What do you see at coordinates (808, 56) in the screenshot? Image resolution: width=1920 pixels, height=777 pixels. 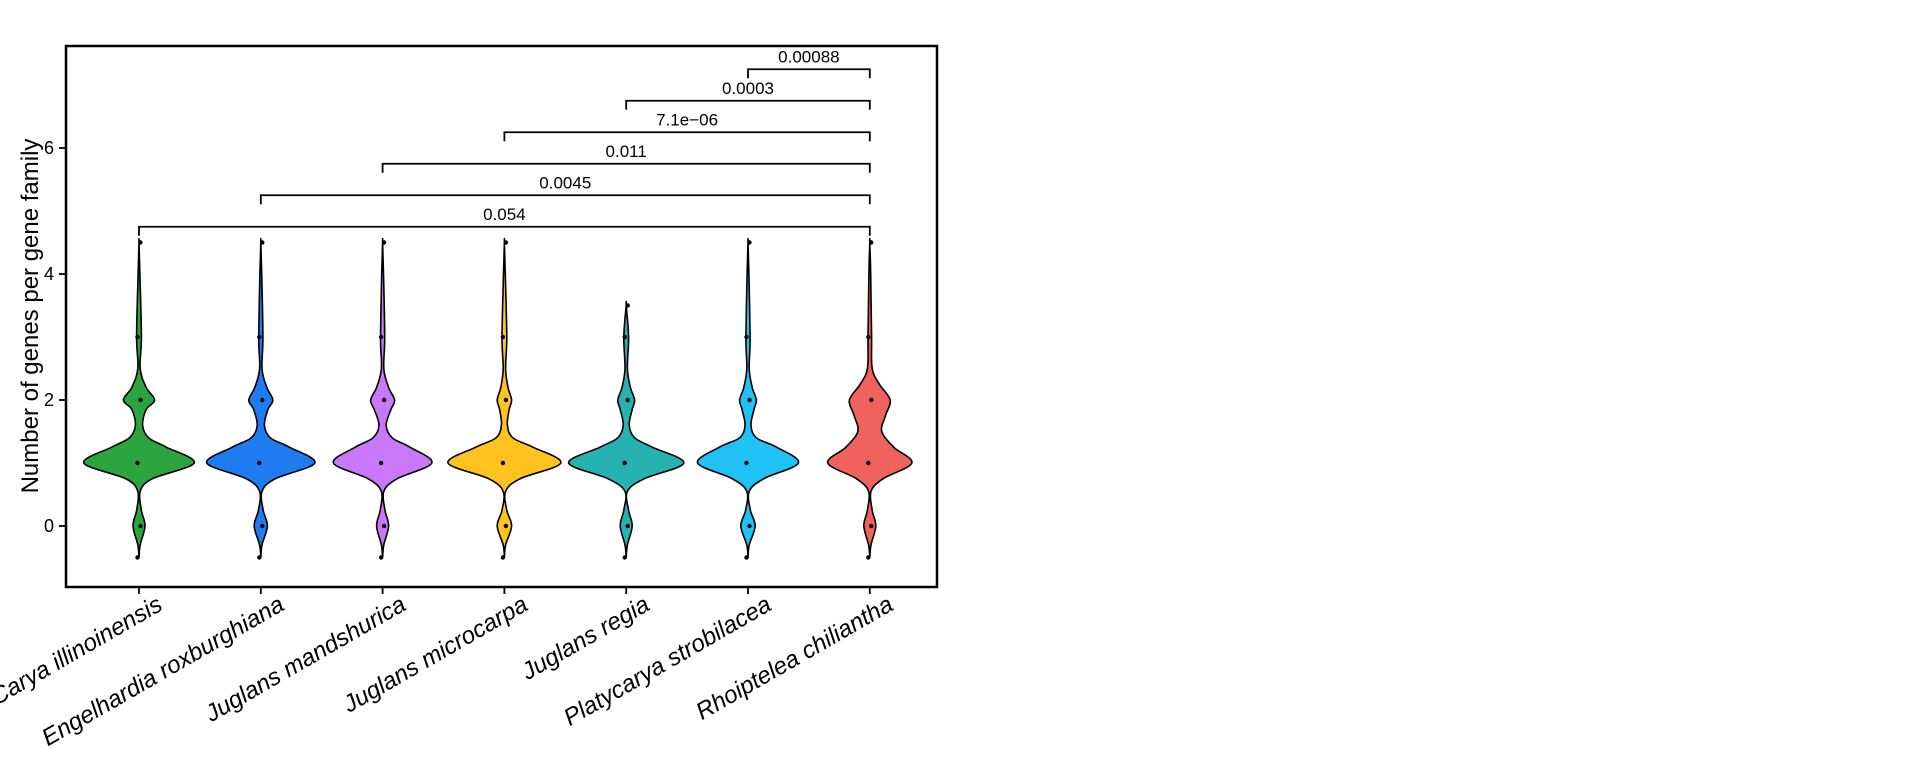 I see `comparison-p-value: 0.00088` at bounding box center [808, 56].